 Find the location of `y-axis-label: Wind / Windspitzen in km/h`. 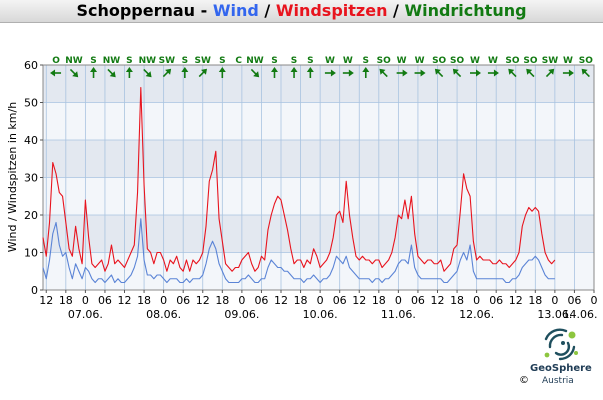

y-axis-label: Wind / Windspitzen in km/h is located at coordinates (12, 177).